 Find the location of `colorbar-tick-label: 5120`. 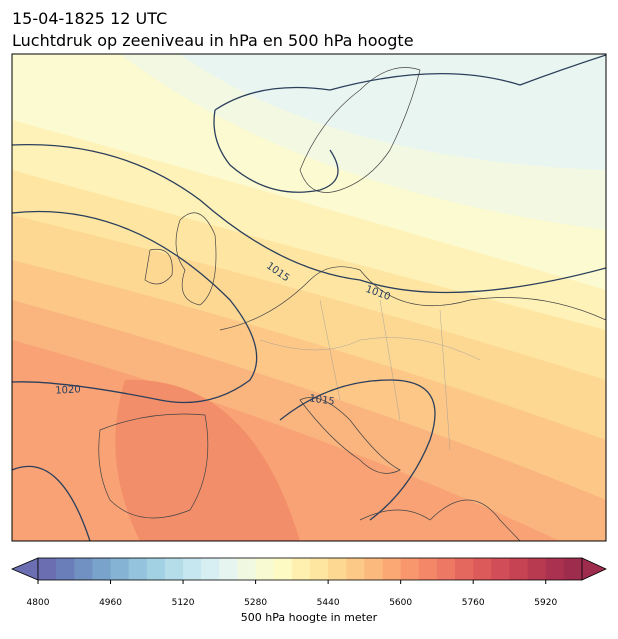

colorbar-tick-label: 5120 is located at coordinates (183, 603).